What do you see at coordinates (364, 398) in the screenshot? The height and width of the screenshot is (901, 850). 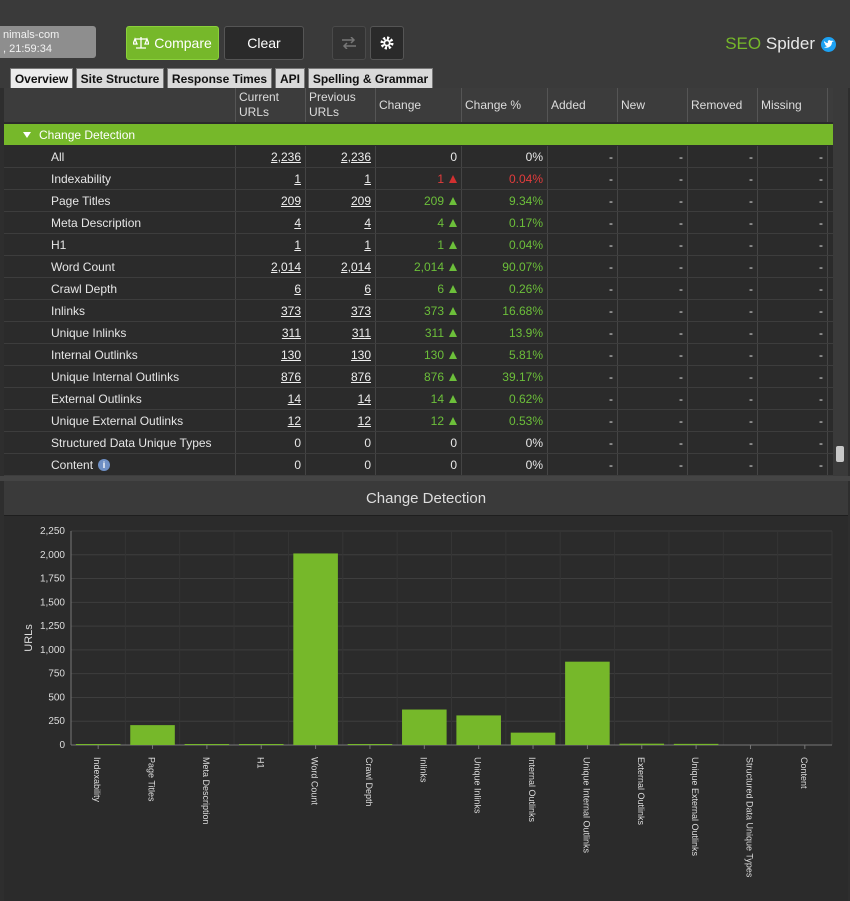 I see `previous-value: 14` at bounding box center [364, 398].